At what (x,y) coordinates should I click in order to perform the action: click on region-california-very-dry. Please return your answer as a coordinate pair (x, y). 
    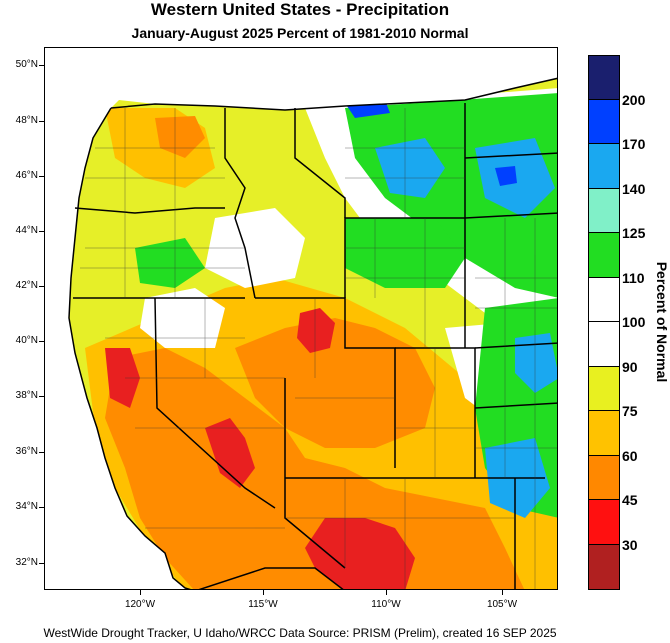
    Looking at the image, I should click on (122, 378).